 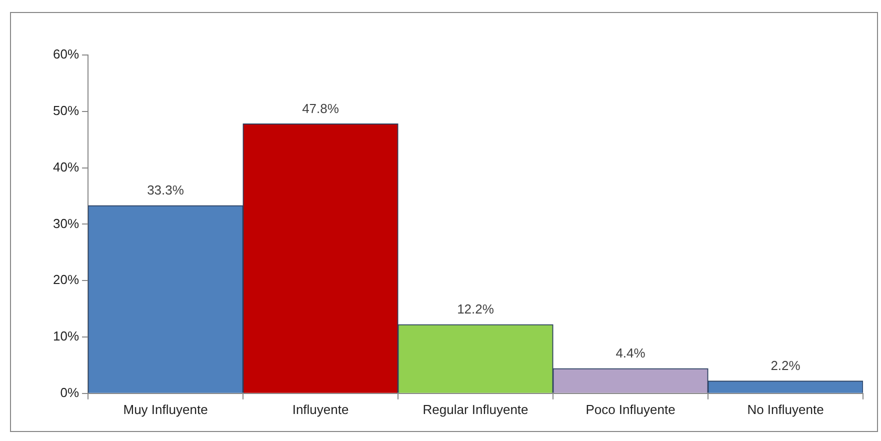 I want to click on y-tick-label: 20%, so click(x=66, y=280).